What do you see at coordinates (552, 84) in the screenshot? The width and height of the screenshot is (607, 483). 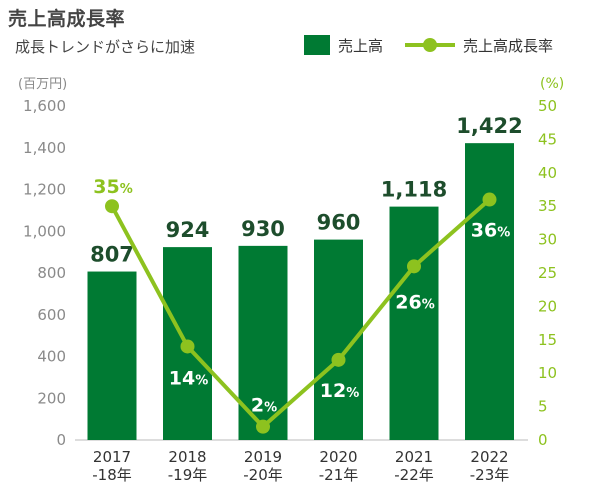 I see `y-right-unit: (%)` at bounding box center [552, 84].